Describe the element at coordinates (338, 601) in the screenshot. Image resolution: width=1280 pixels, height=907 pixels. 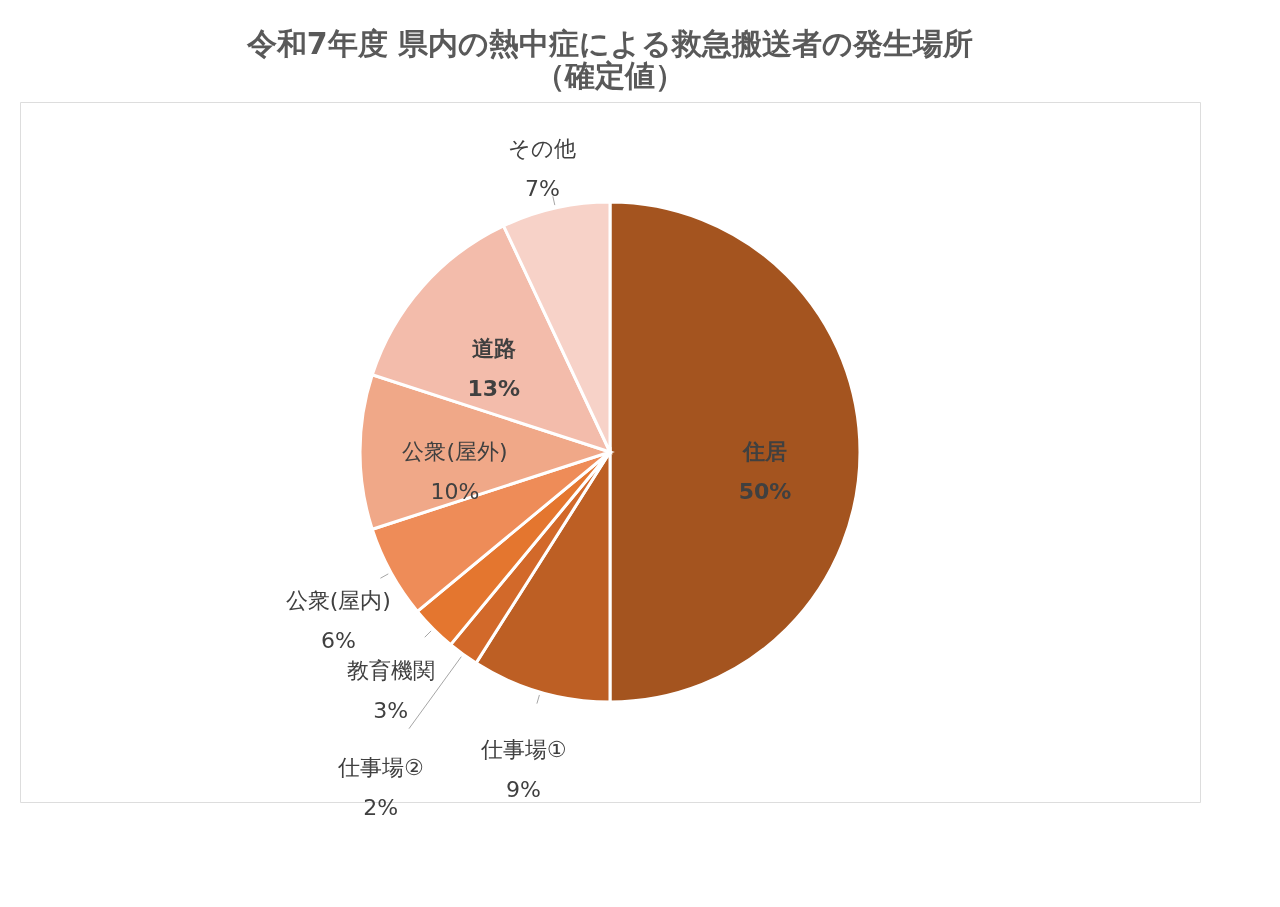
I see `slice-label: 公衆(屋内)` at that location.